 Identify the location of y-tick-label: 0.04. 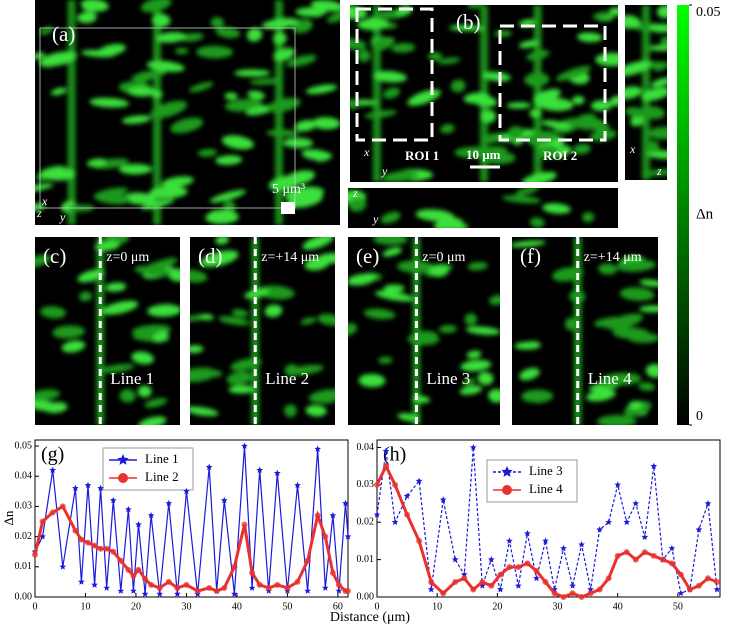
(366, 447).